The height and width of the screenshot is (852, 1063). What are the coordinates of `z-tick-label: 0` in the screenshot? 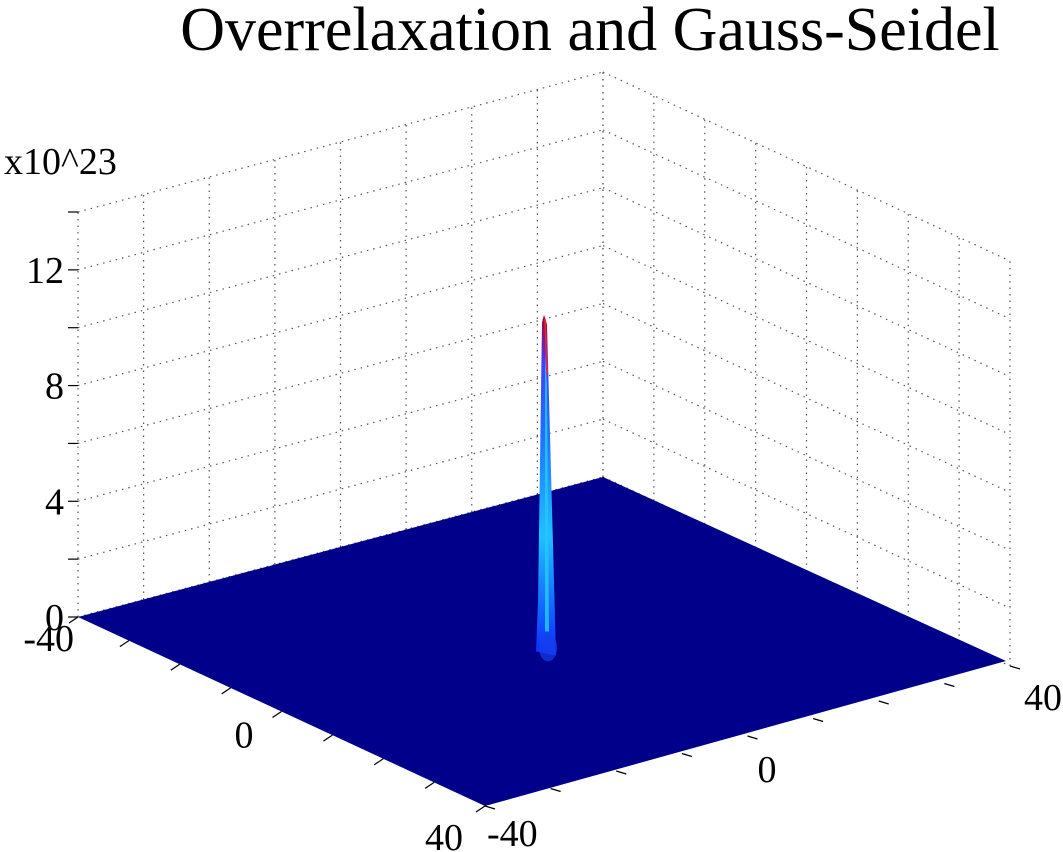 It's located at (54, 618).